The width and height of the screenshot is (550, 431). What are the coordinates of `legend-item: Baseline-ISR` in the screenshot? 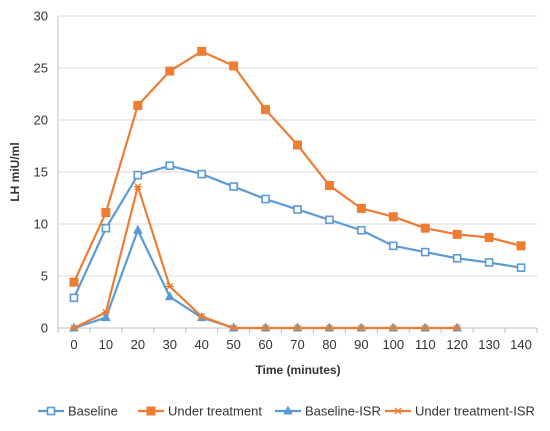 It's located at (328, 411).